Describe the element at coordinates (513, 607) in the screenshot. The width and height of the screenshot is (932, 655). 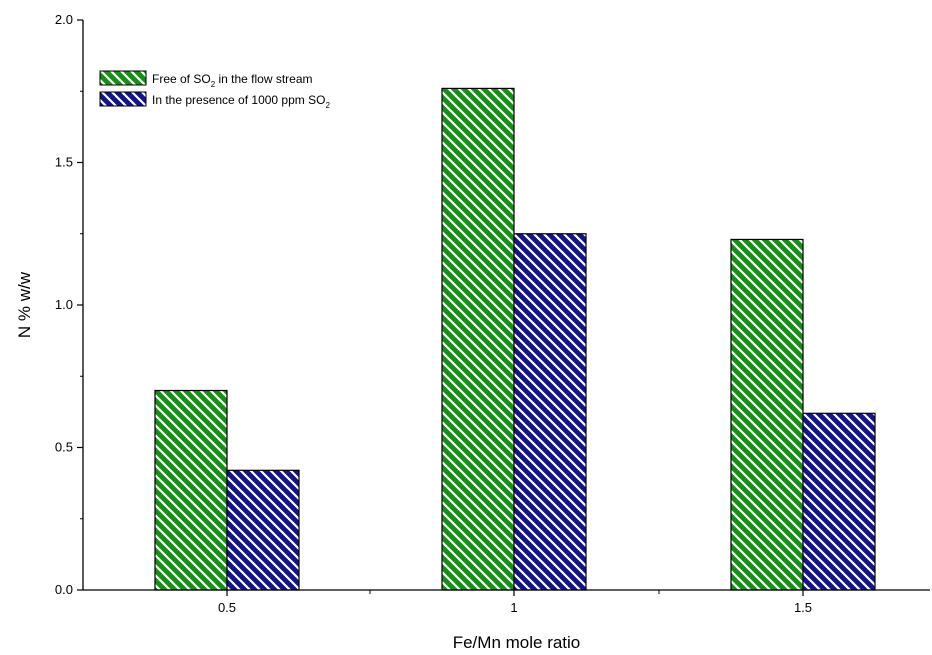
I see `x-tick-label: 1` at that location.